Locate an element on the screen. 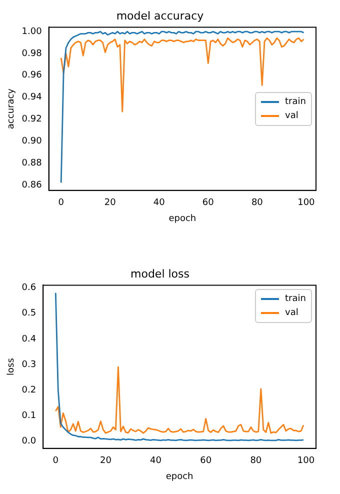 The height and width of the screenshot is (494, 340). chart-title: model accuracy is located at coordinates (160, 15).